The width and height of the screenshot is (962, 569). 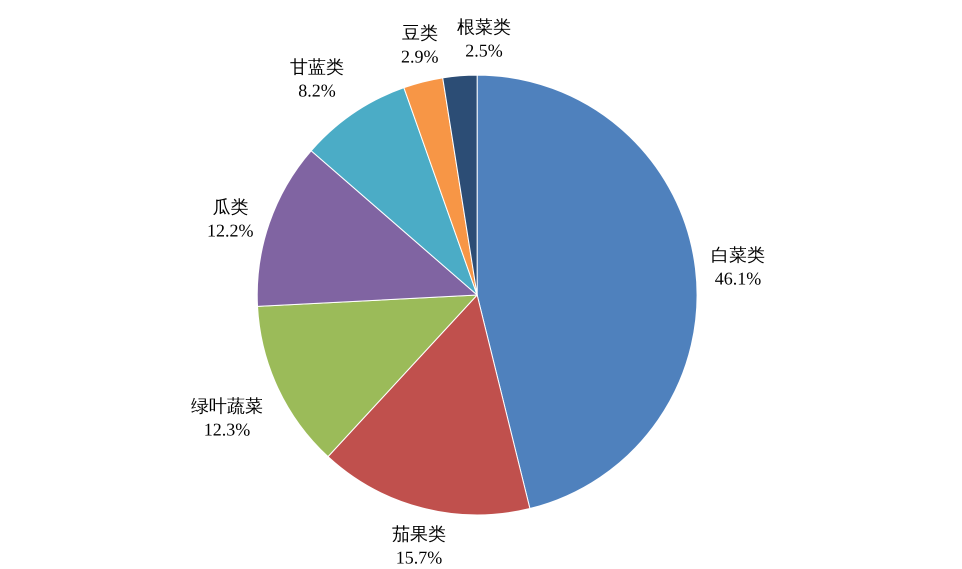 I want to click on data-label: 12.2%, so click(x=230, y=230).